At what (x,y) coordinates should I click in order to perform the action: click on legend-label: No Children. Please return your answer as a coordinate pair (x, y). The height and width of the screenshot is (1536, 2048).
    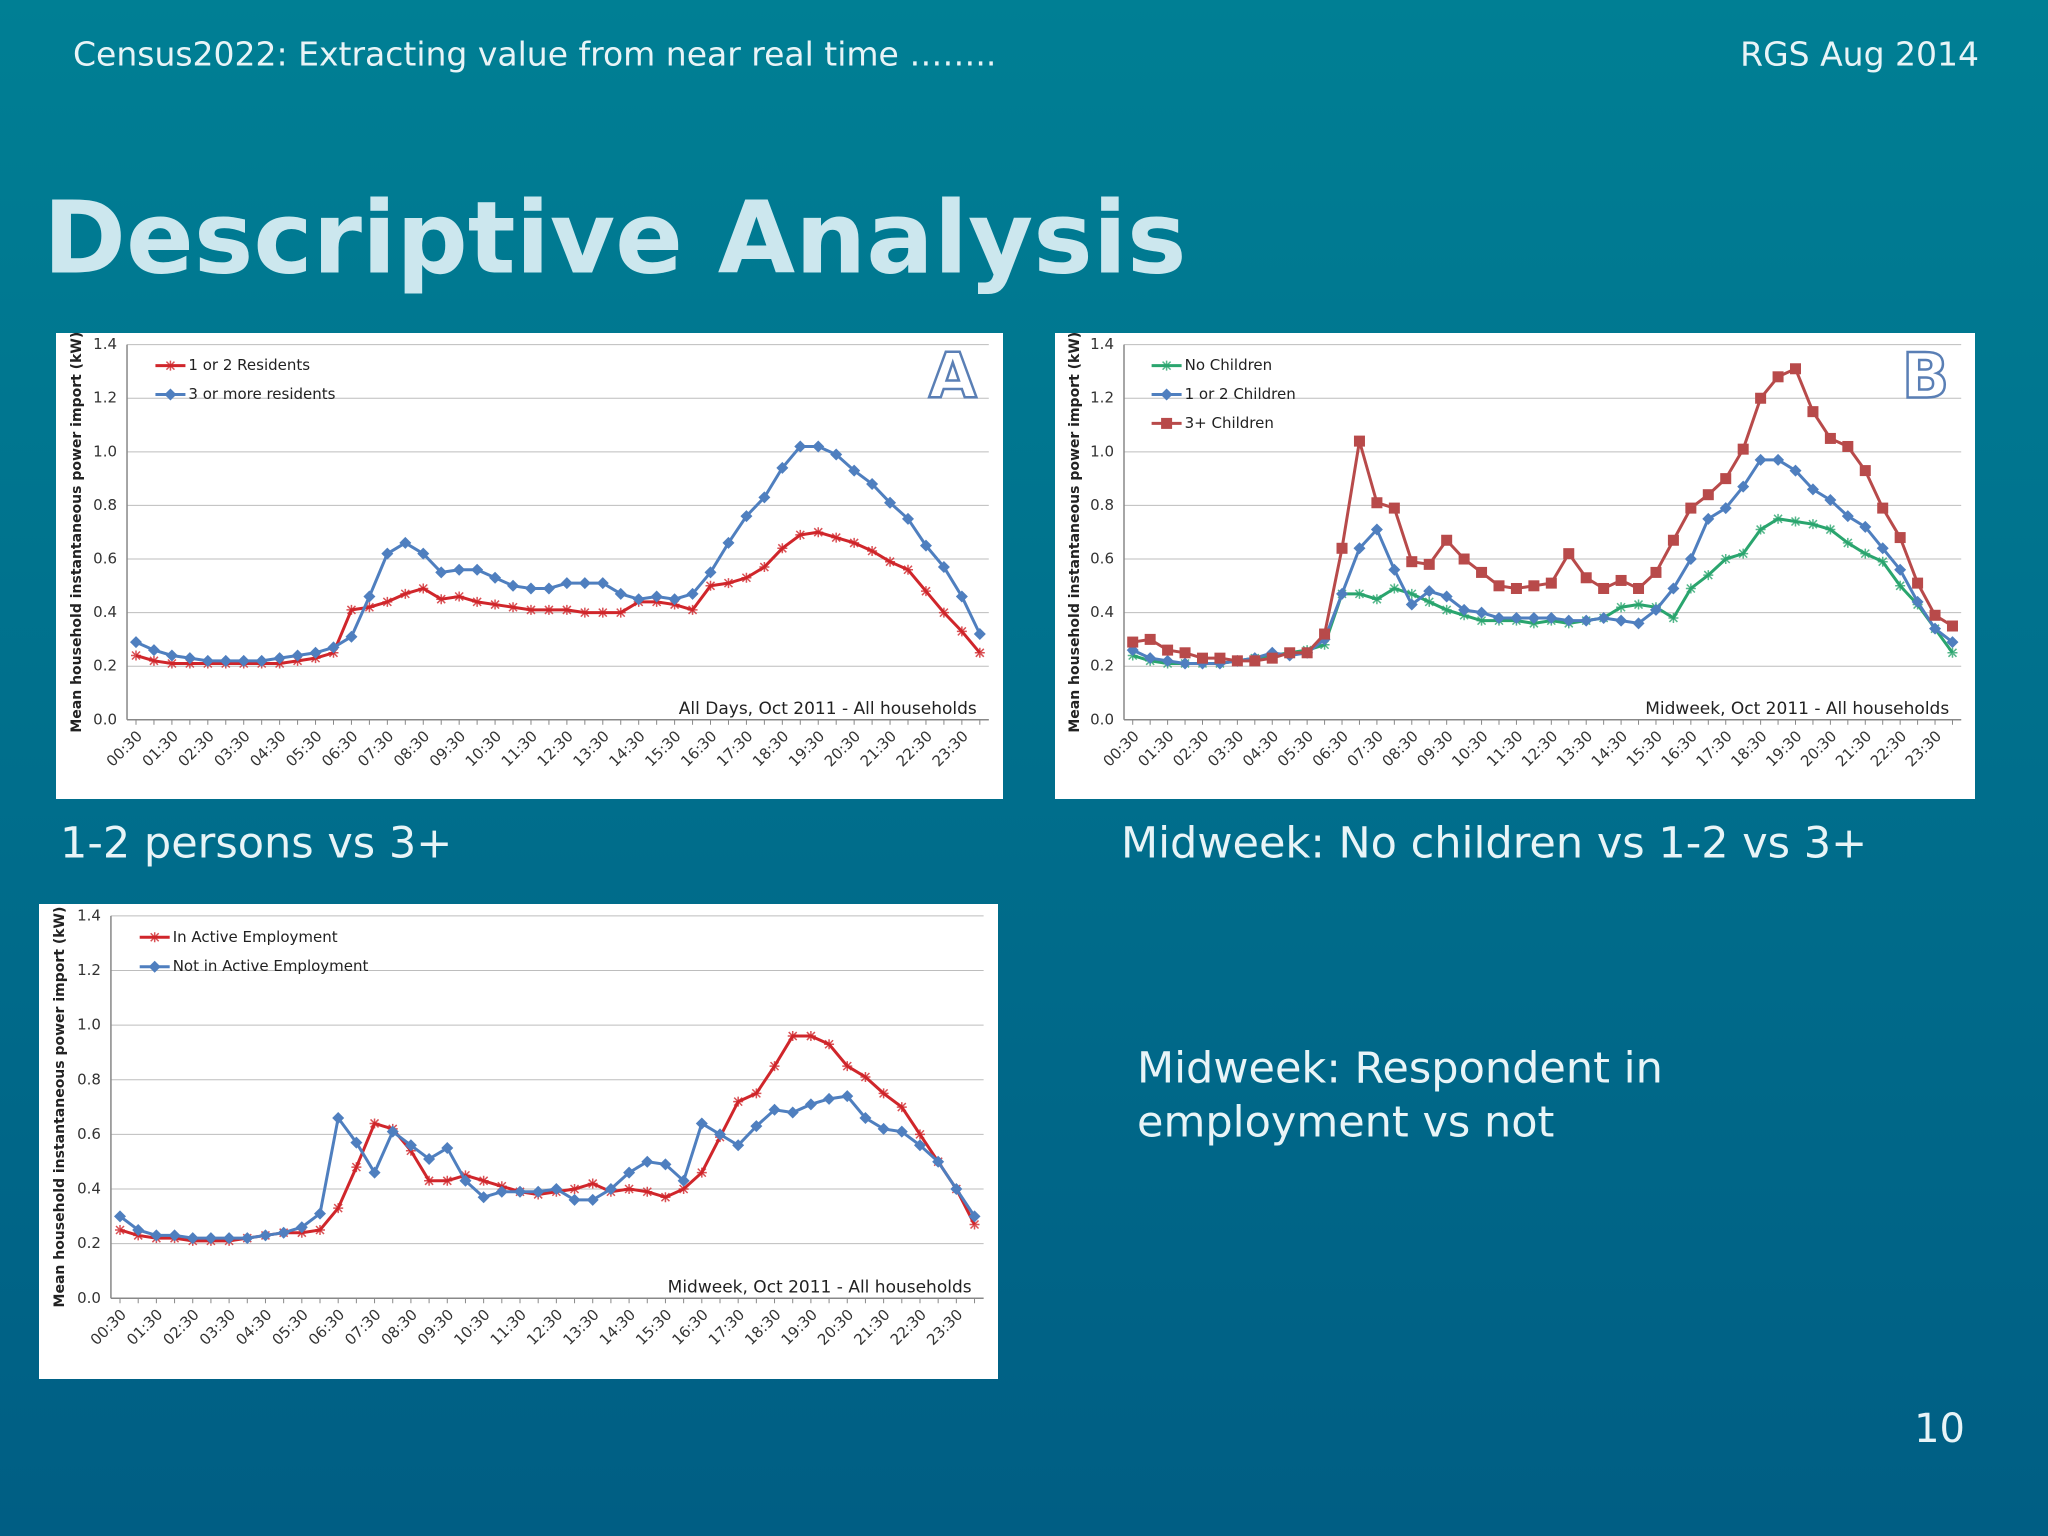
    Looking at the image, I should click on (1229, 365).